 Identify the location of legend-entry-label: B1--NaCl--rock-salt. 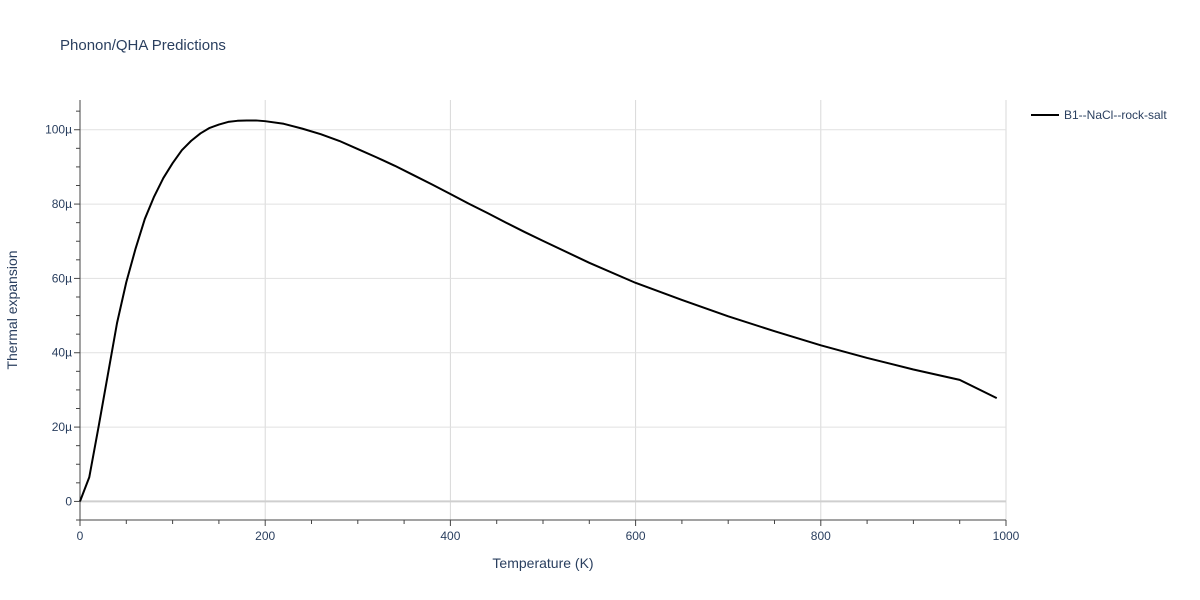
(1115, 115).